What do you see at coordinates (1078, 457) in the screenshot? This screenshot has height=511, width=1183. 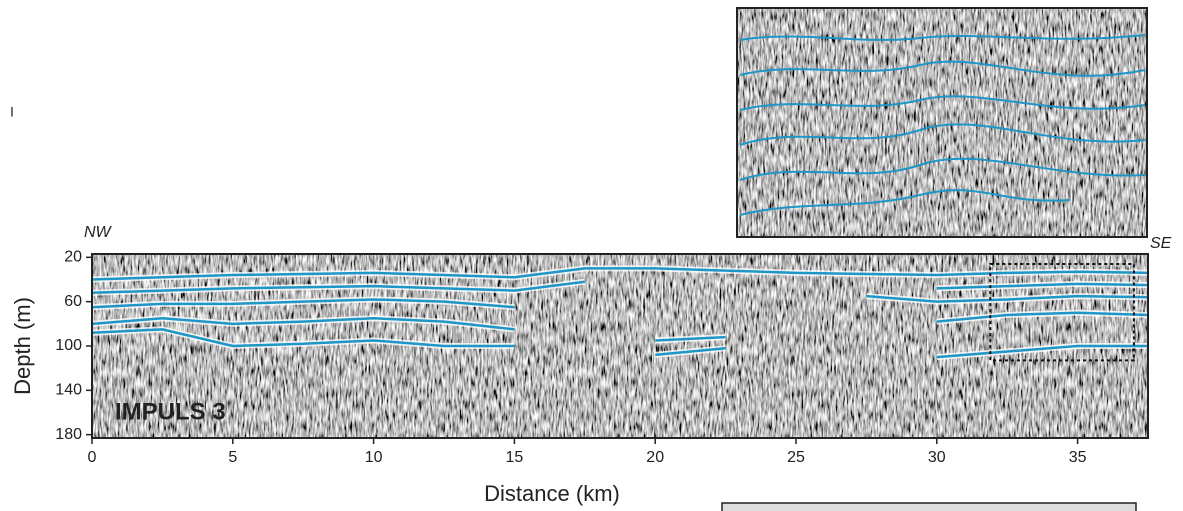 I see `x-tick-label: 35` at bounding box center [1078, 457].